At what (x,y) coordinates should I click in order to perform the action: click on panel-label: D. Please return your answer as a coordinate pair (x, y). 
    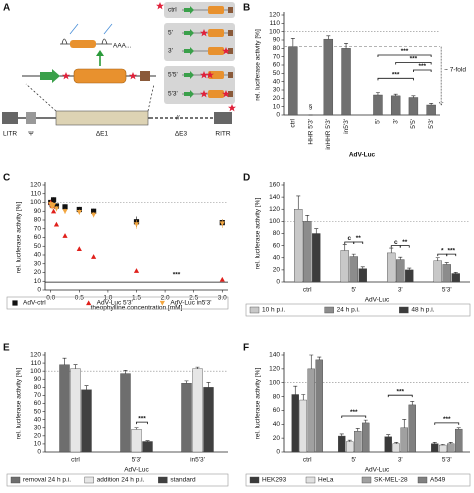
    Looking at the image, I should click on (246, 178).